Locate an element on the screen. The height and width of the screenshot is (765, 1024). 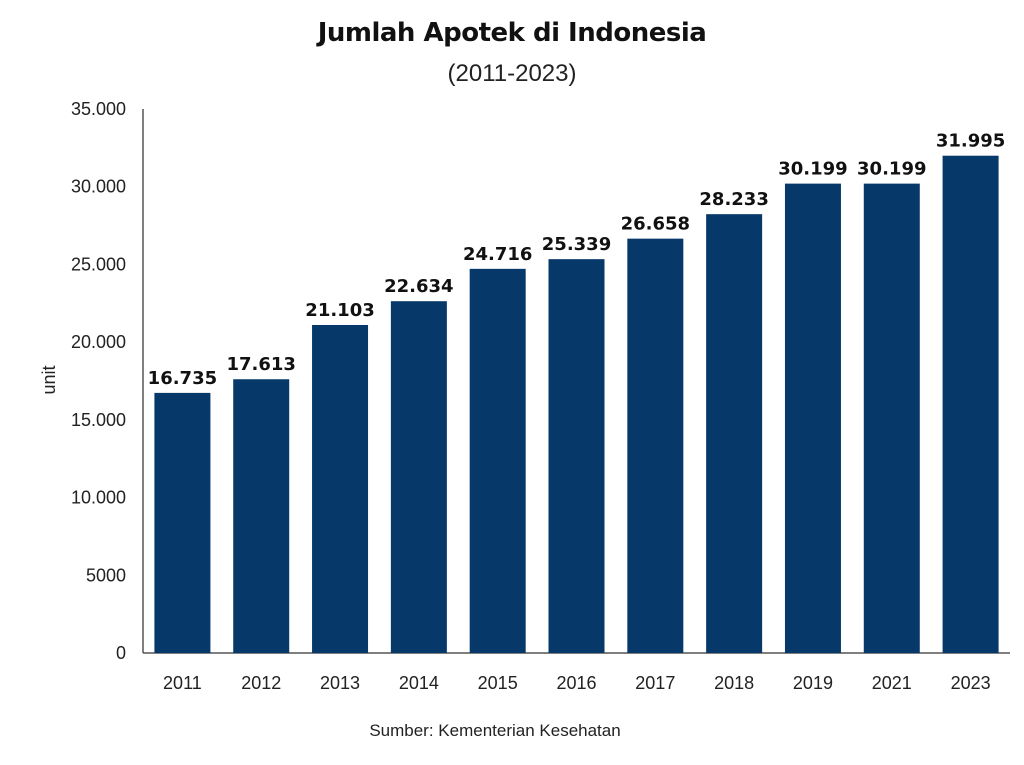
bar-2021 is located at coordinates (891, 418).